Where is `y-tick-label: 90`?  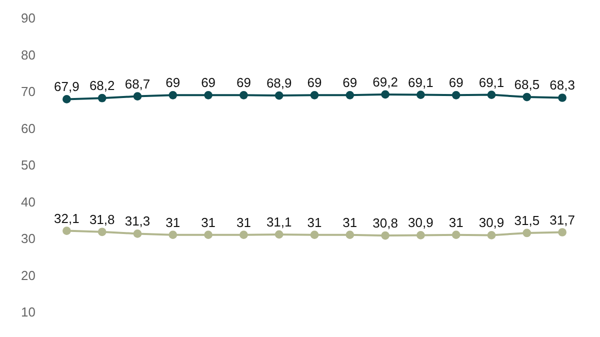 y-tick-label: 90 is located at coordinates (28, 18).